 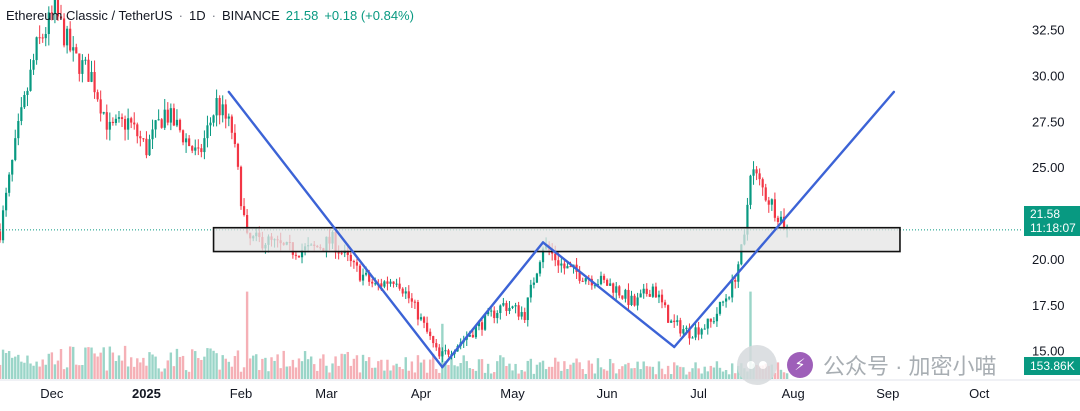 What do you see at coordinates (1048, 259) in the screenshot?
I see `price-tick-label: 20.00` at bounding box center [1048, 259].